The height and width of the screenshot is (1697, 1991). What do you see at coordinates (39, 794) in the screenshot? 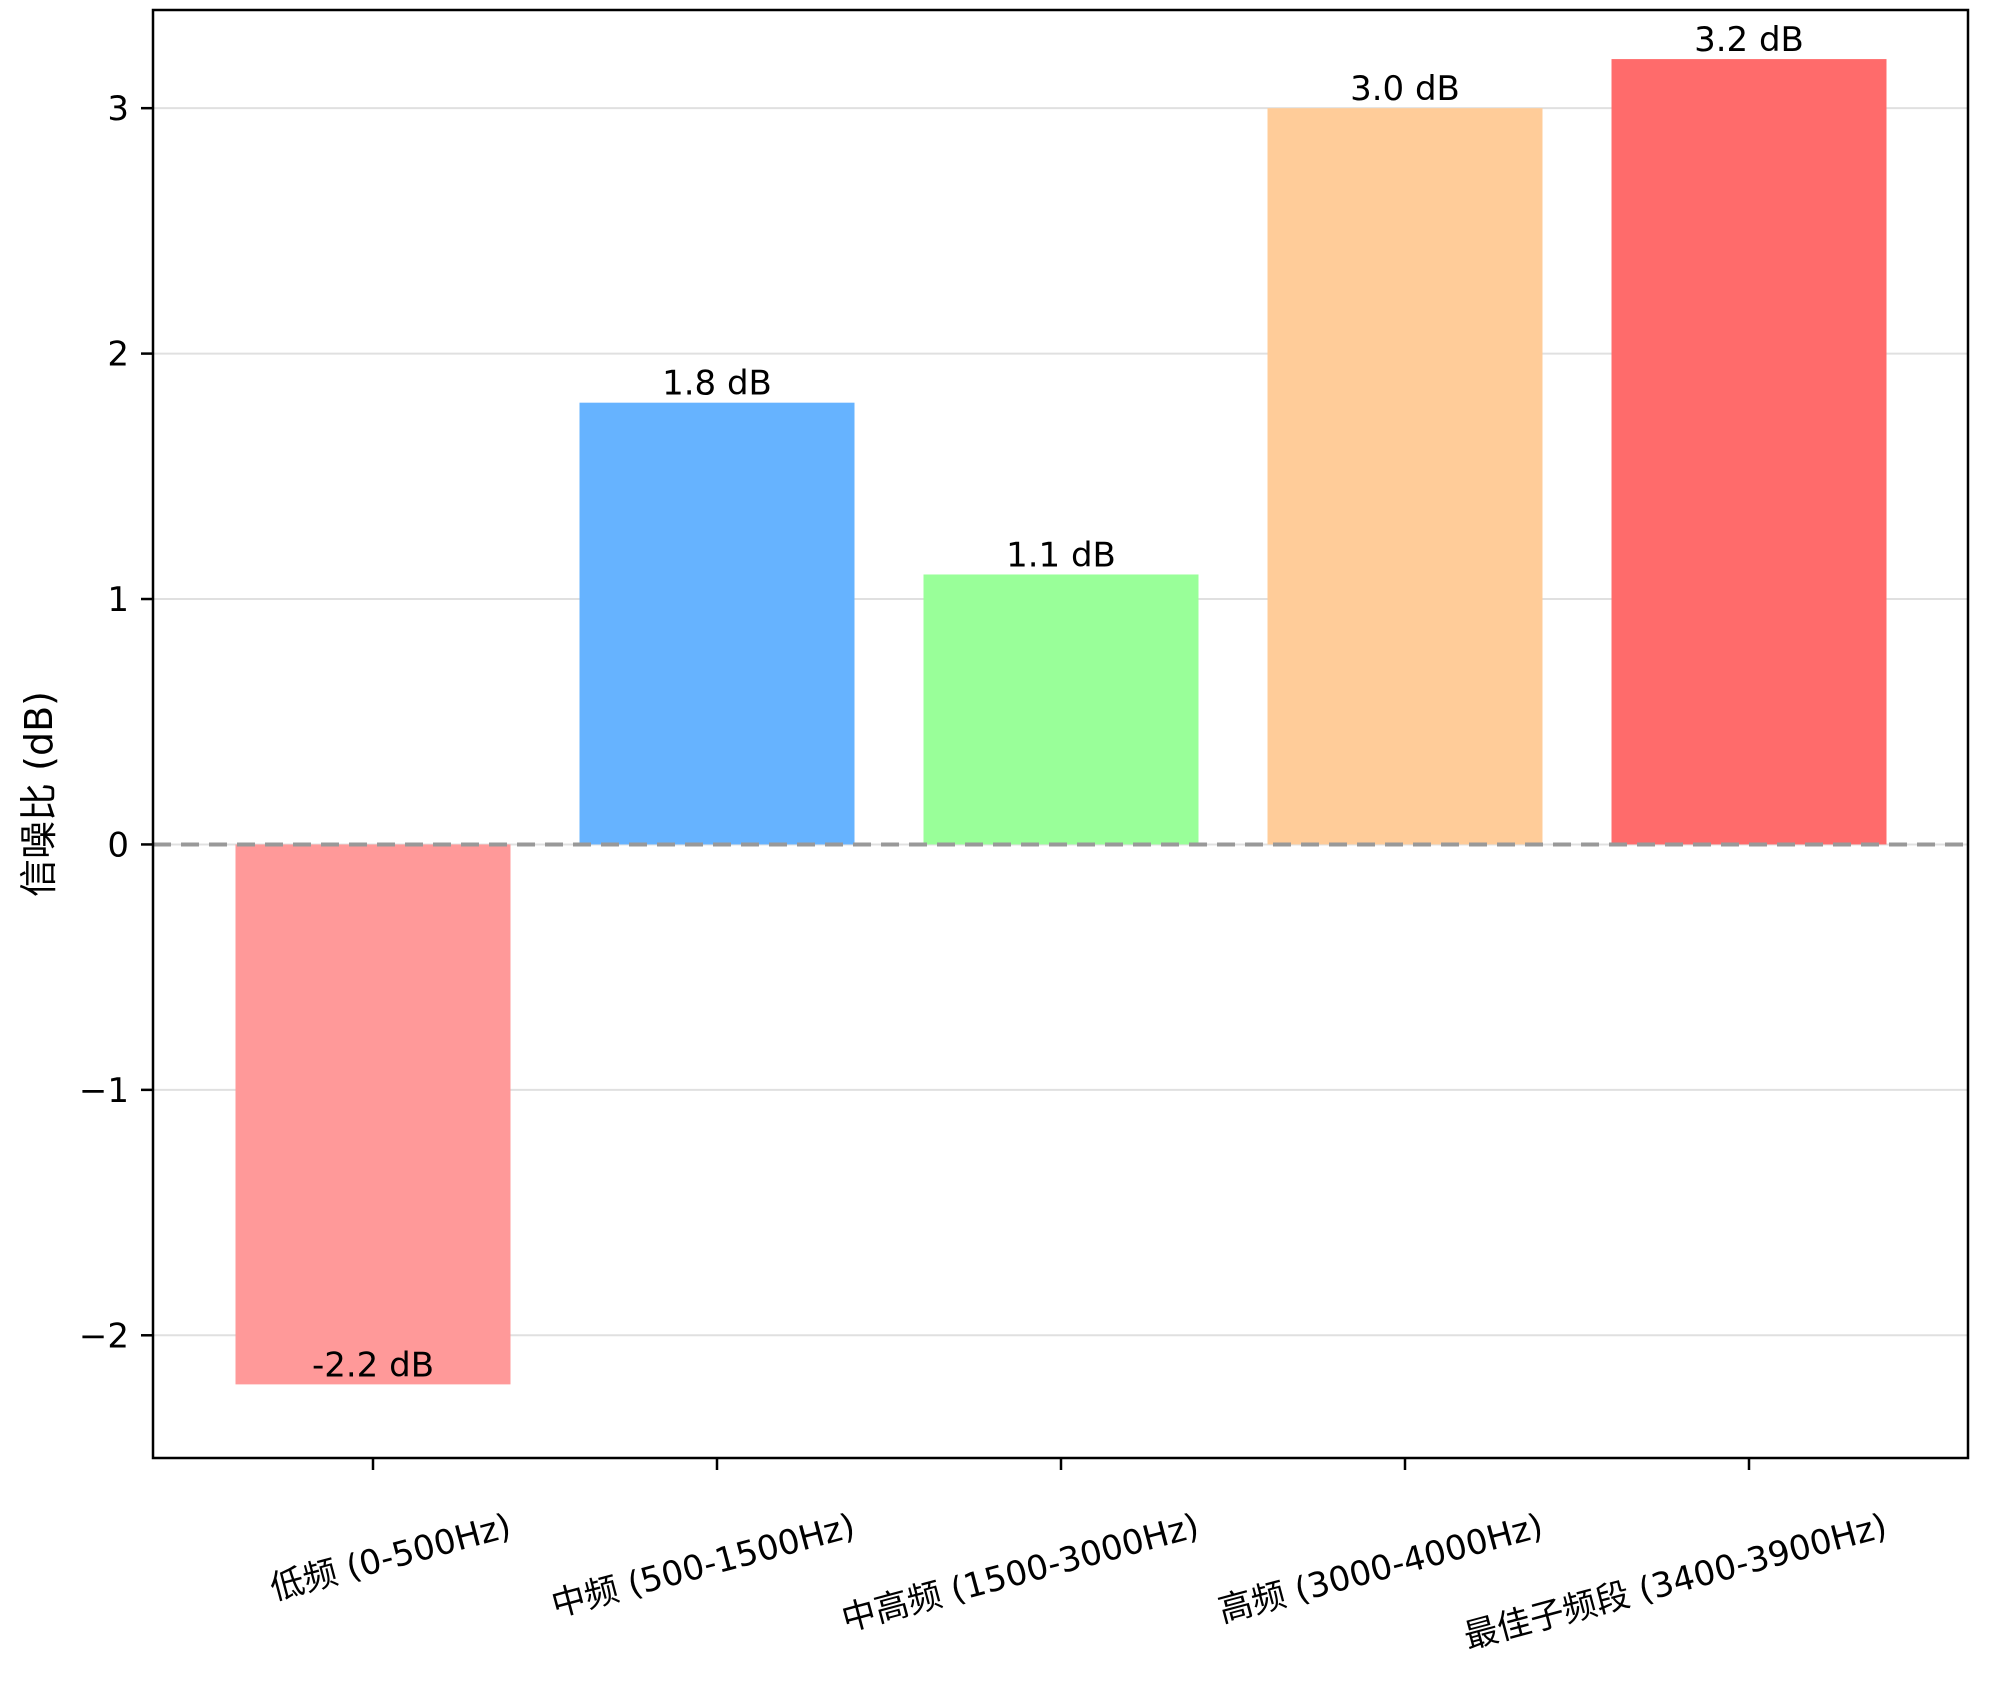
I see `y-axis-label: 信噪比 (dB)` at bounding box center [39, 794].